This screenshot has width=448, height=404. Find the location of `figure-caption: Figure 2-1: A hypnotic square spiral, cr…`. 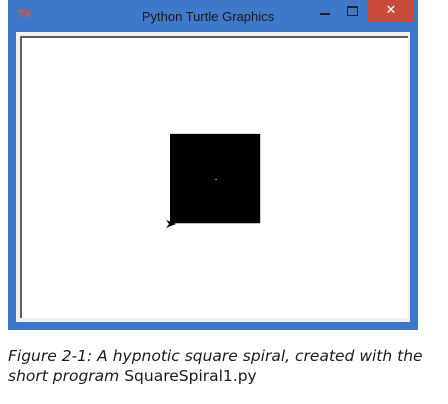

figure-caption: Figure 2-1: A hypnotic square spiral, cr… is located at coordinates (226, 366).